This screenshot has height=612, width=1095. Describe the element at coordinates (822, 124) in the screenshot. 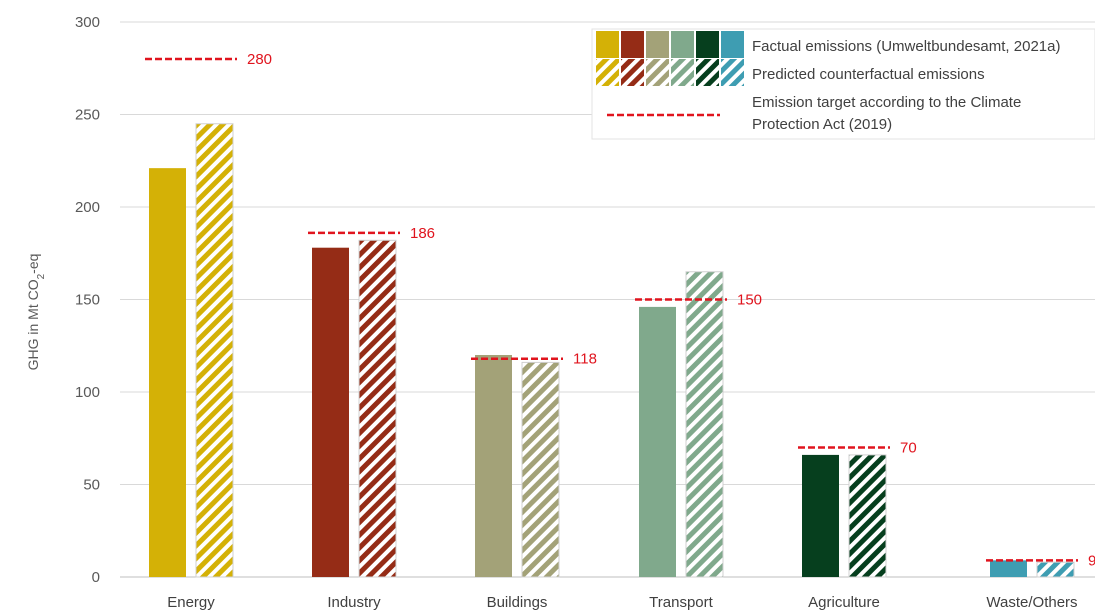

I see `legend-entry-text: Protection Act (2019)` at that location.